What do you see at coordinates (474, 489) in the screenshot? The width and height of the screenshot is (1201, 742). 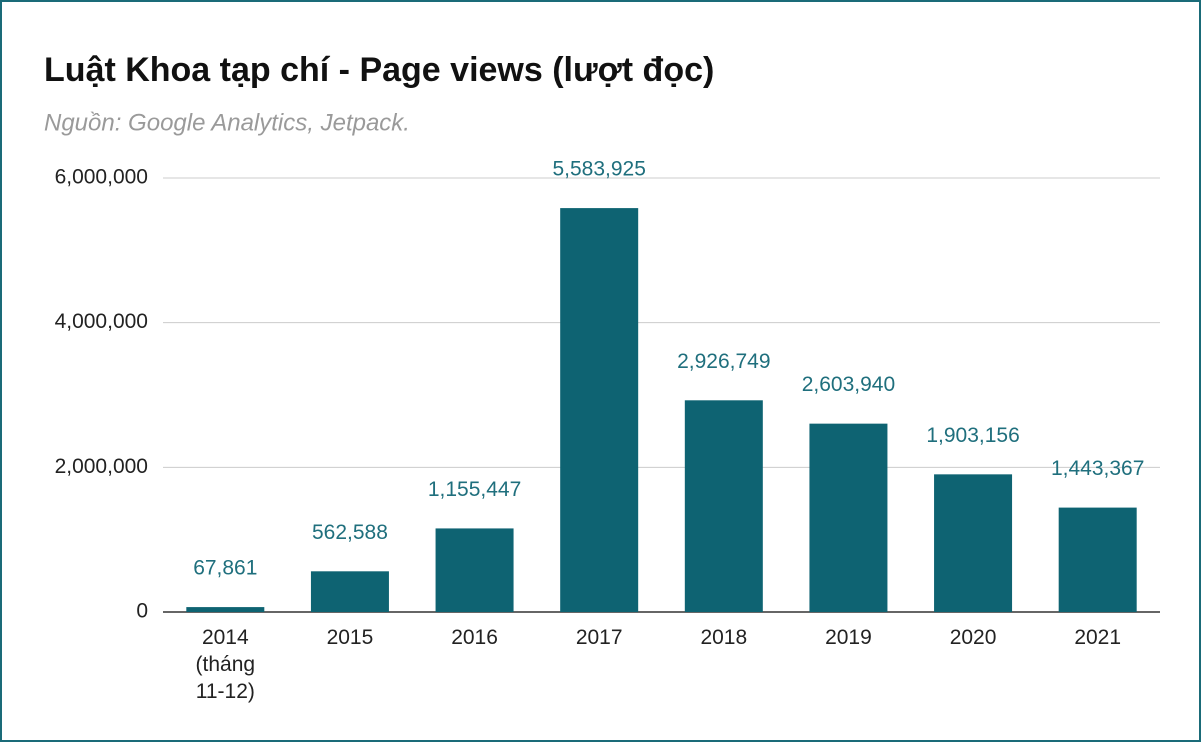 I see `data-label: 1,155,447` at bounding box center [474, 489].